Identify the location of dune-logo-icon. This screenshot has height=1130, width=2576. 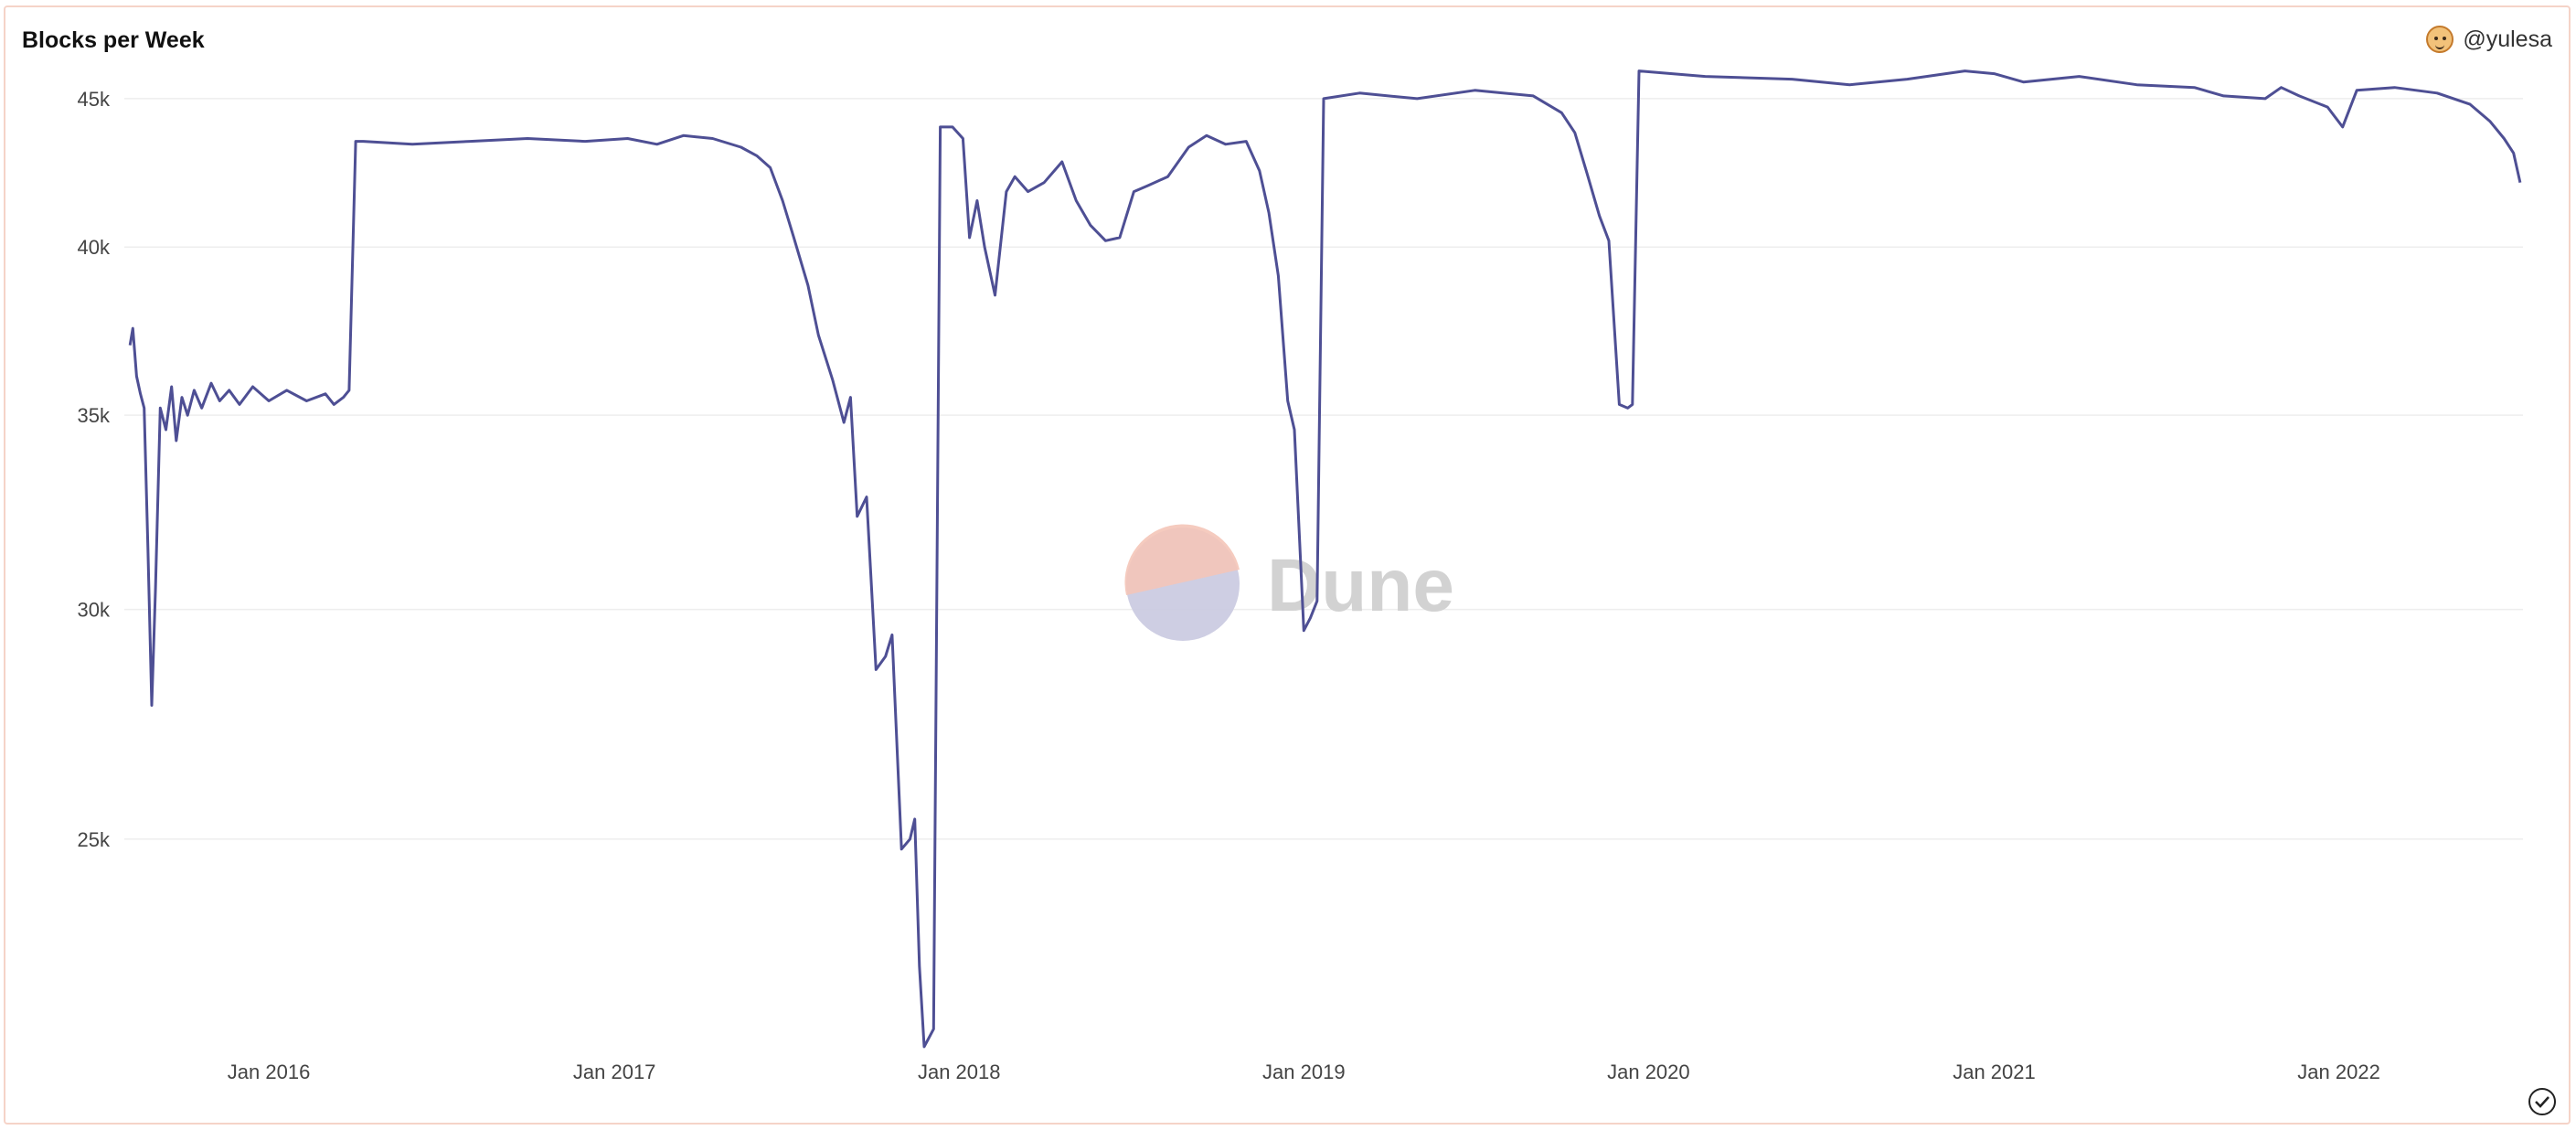
(1182, 582).